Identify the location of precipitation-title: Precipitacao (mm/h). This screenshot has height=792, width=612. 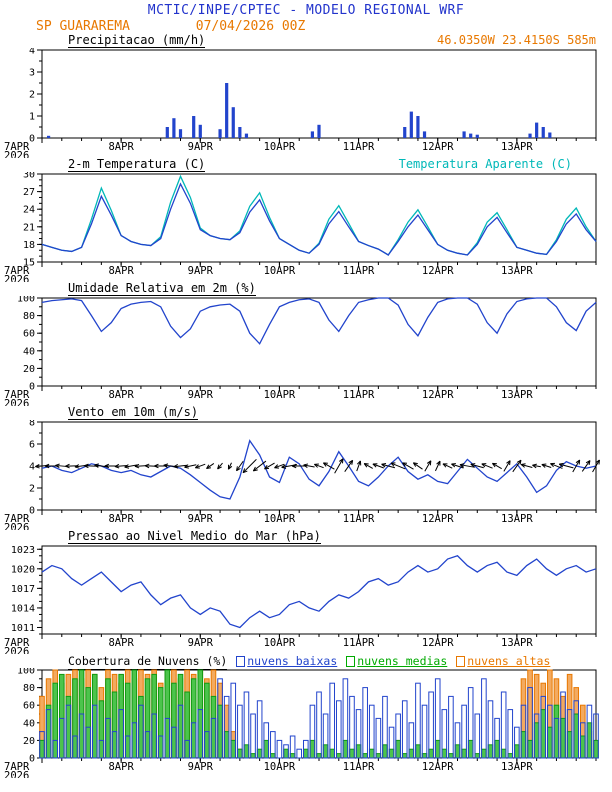
(137, 40).